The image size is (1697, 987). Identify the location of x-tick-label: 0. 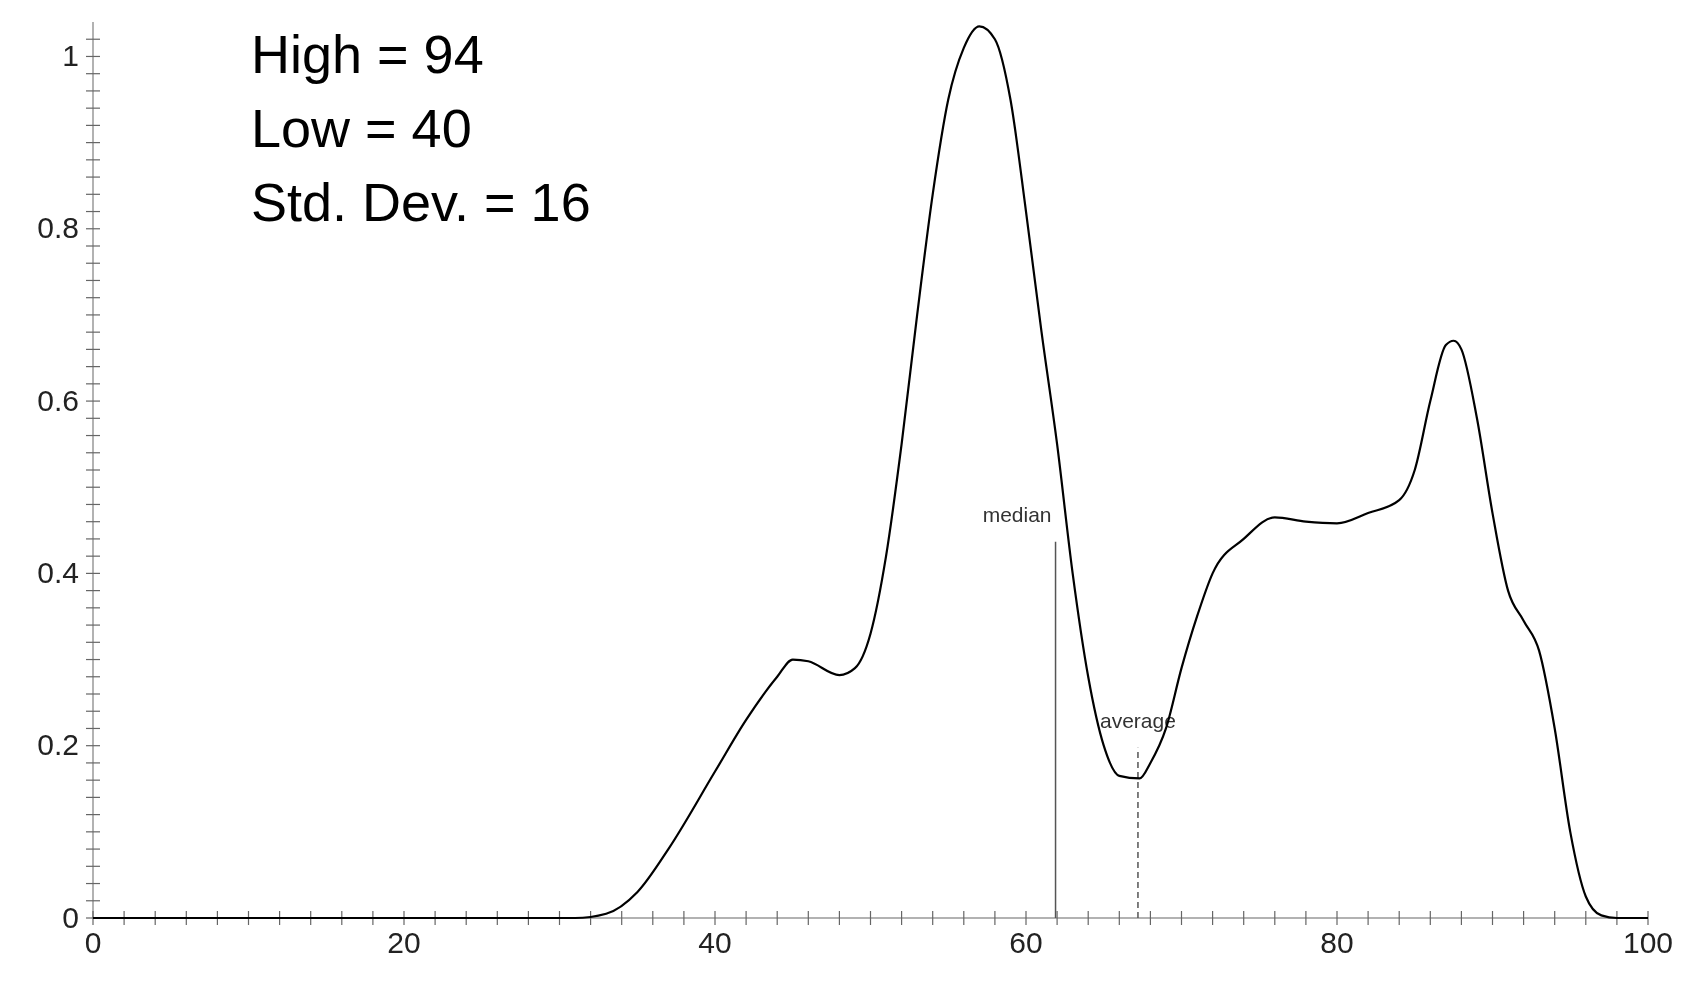
(93, 943).